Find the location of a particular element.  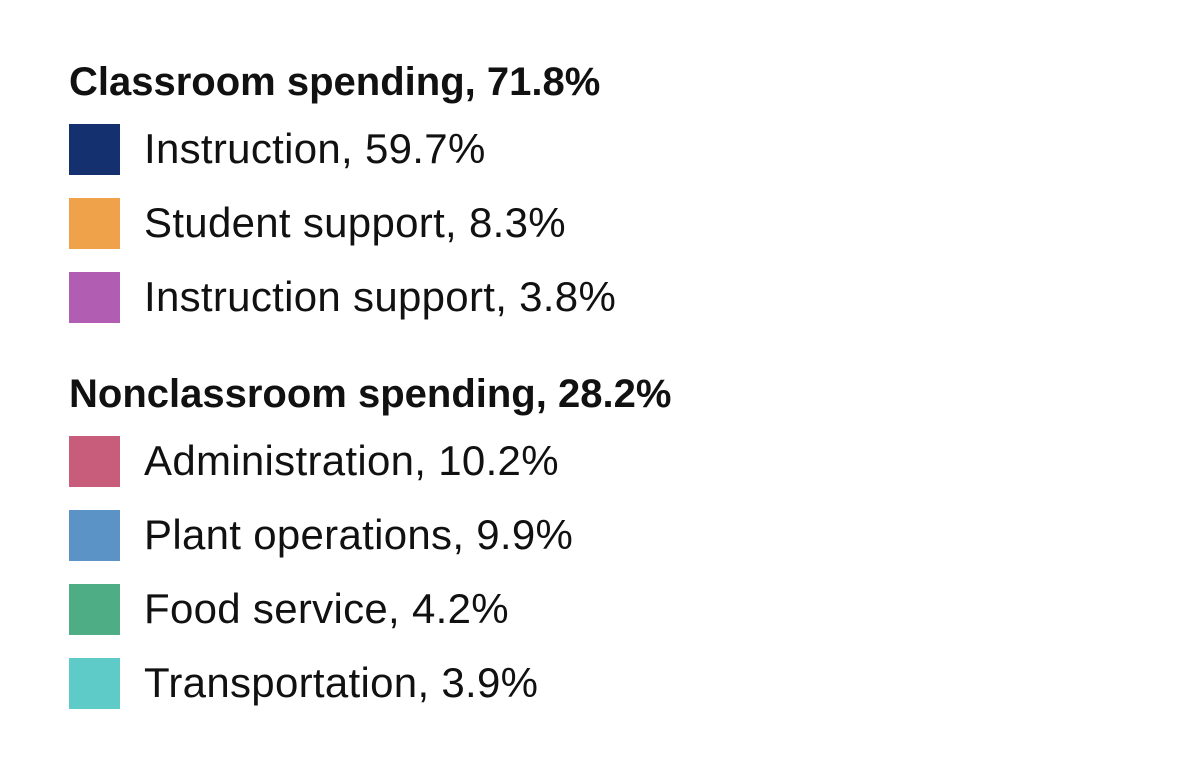

legend-label-food-service: Food service, 4.2% is located at coordinates (326, 608).